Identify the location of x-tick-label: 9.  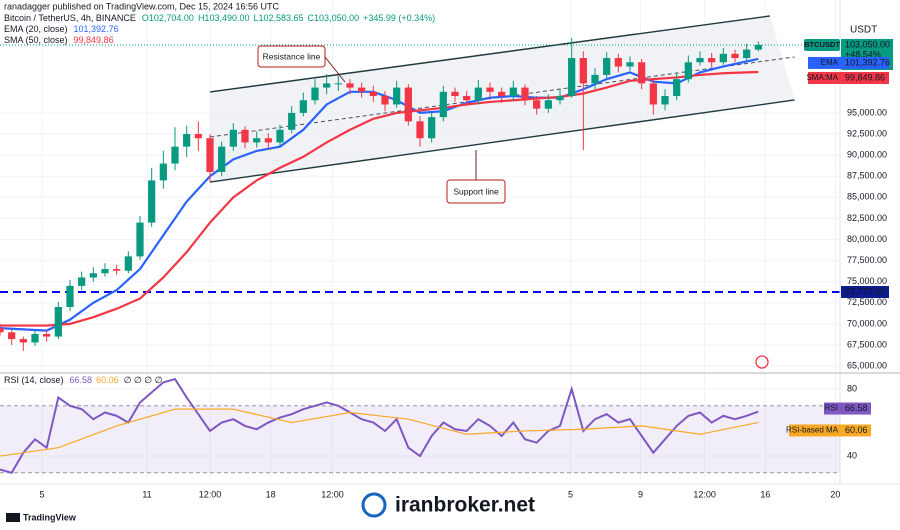
(640, 494).